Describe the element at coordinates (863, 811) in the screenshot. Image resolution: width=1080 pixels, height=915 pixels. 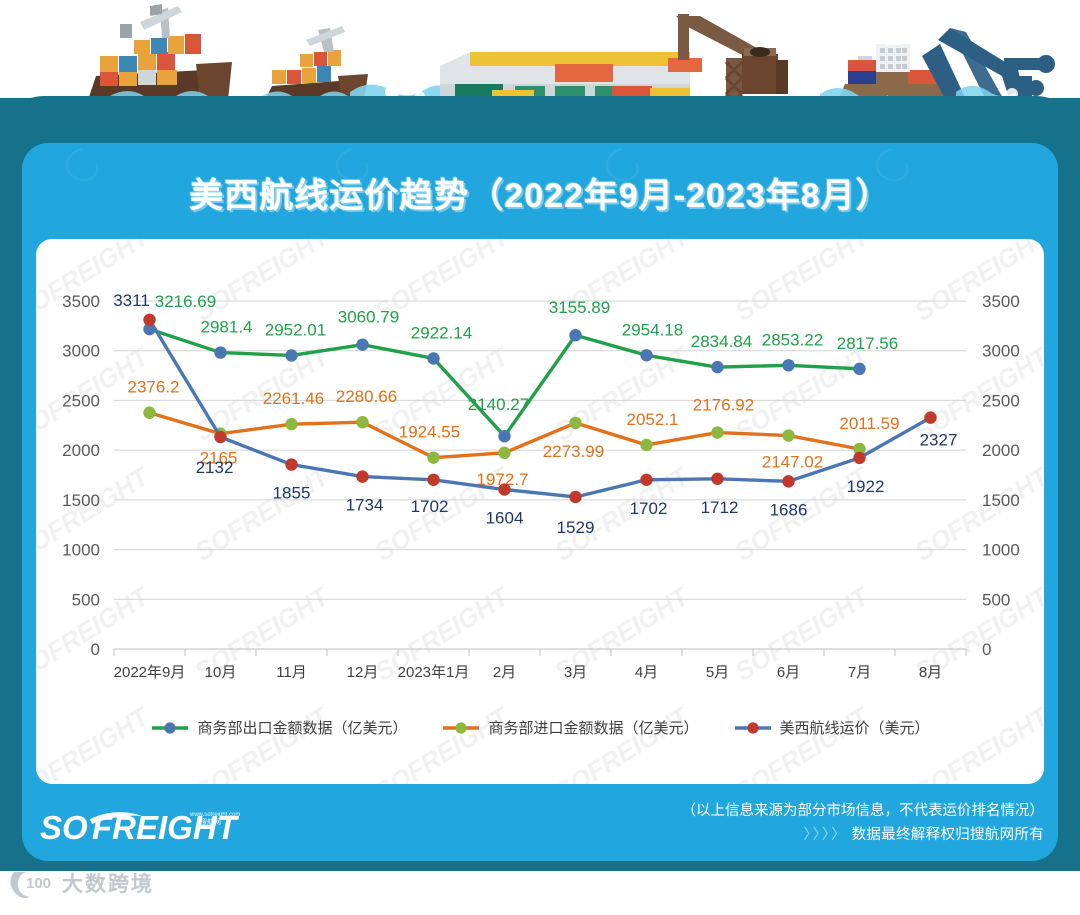
I see `footer-line-1: （以上信息来源为部分市场信息，不代表运价排名情况）` at that location.